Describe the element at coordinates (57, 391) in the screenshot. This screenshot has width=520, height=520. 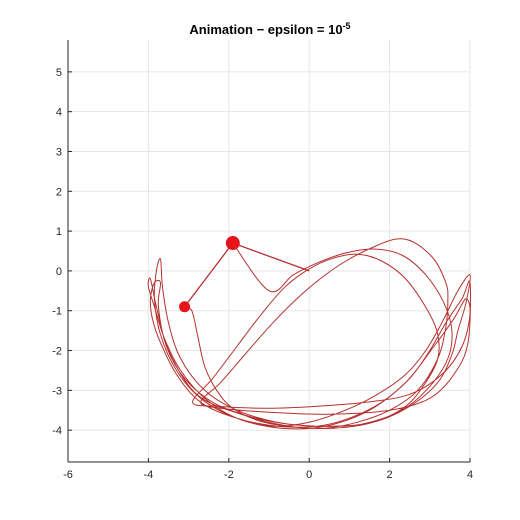
I see `y-tick-label: -3` at that location.